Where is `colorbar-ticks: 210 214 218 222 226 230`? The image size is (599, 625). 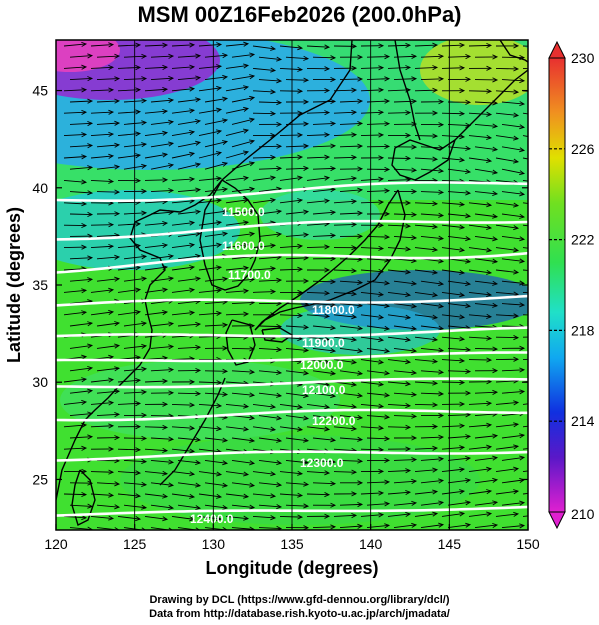
colorbar-ticks: 210 214 218 222 226 230 is located at coordinates (572, 286).